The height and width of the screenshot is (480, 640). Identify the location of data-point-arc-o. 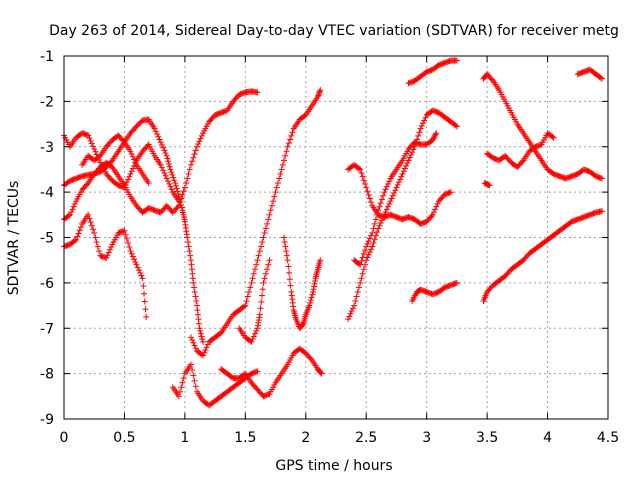
(456, 60).